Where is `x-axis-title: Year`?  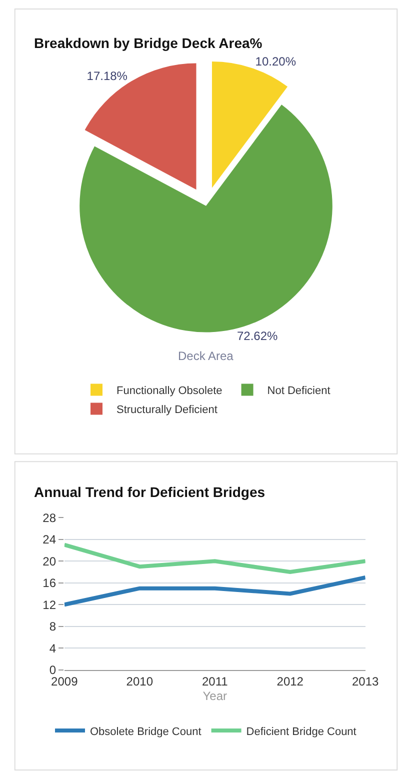
x-axis-title: Year is located at coordinates (215, 696).